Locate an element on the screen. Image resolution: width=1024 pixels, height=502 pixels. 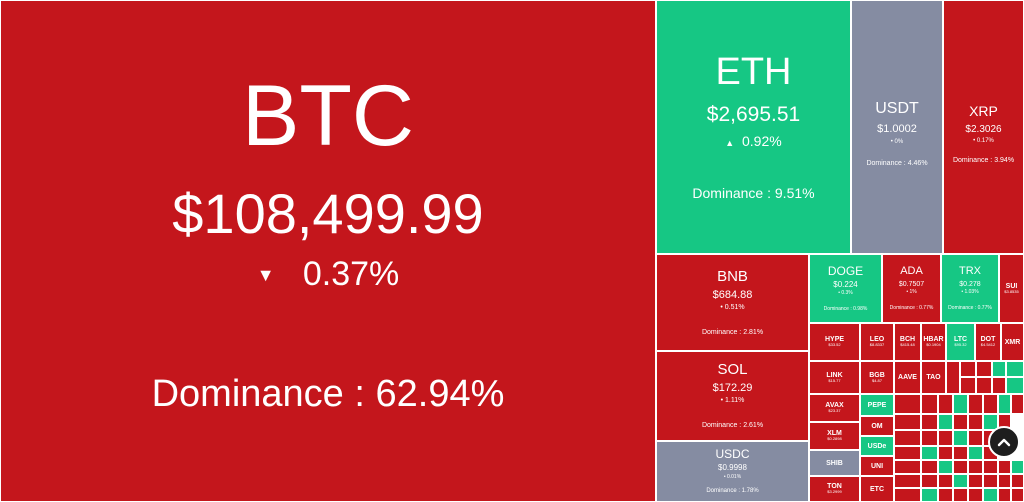
scroll-to-top-button is located at coordinates (1004, 442).